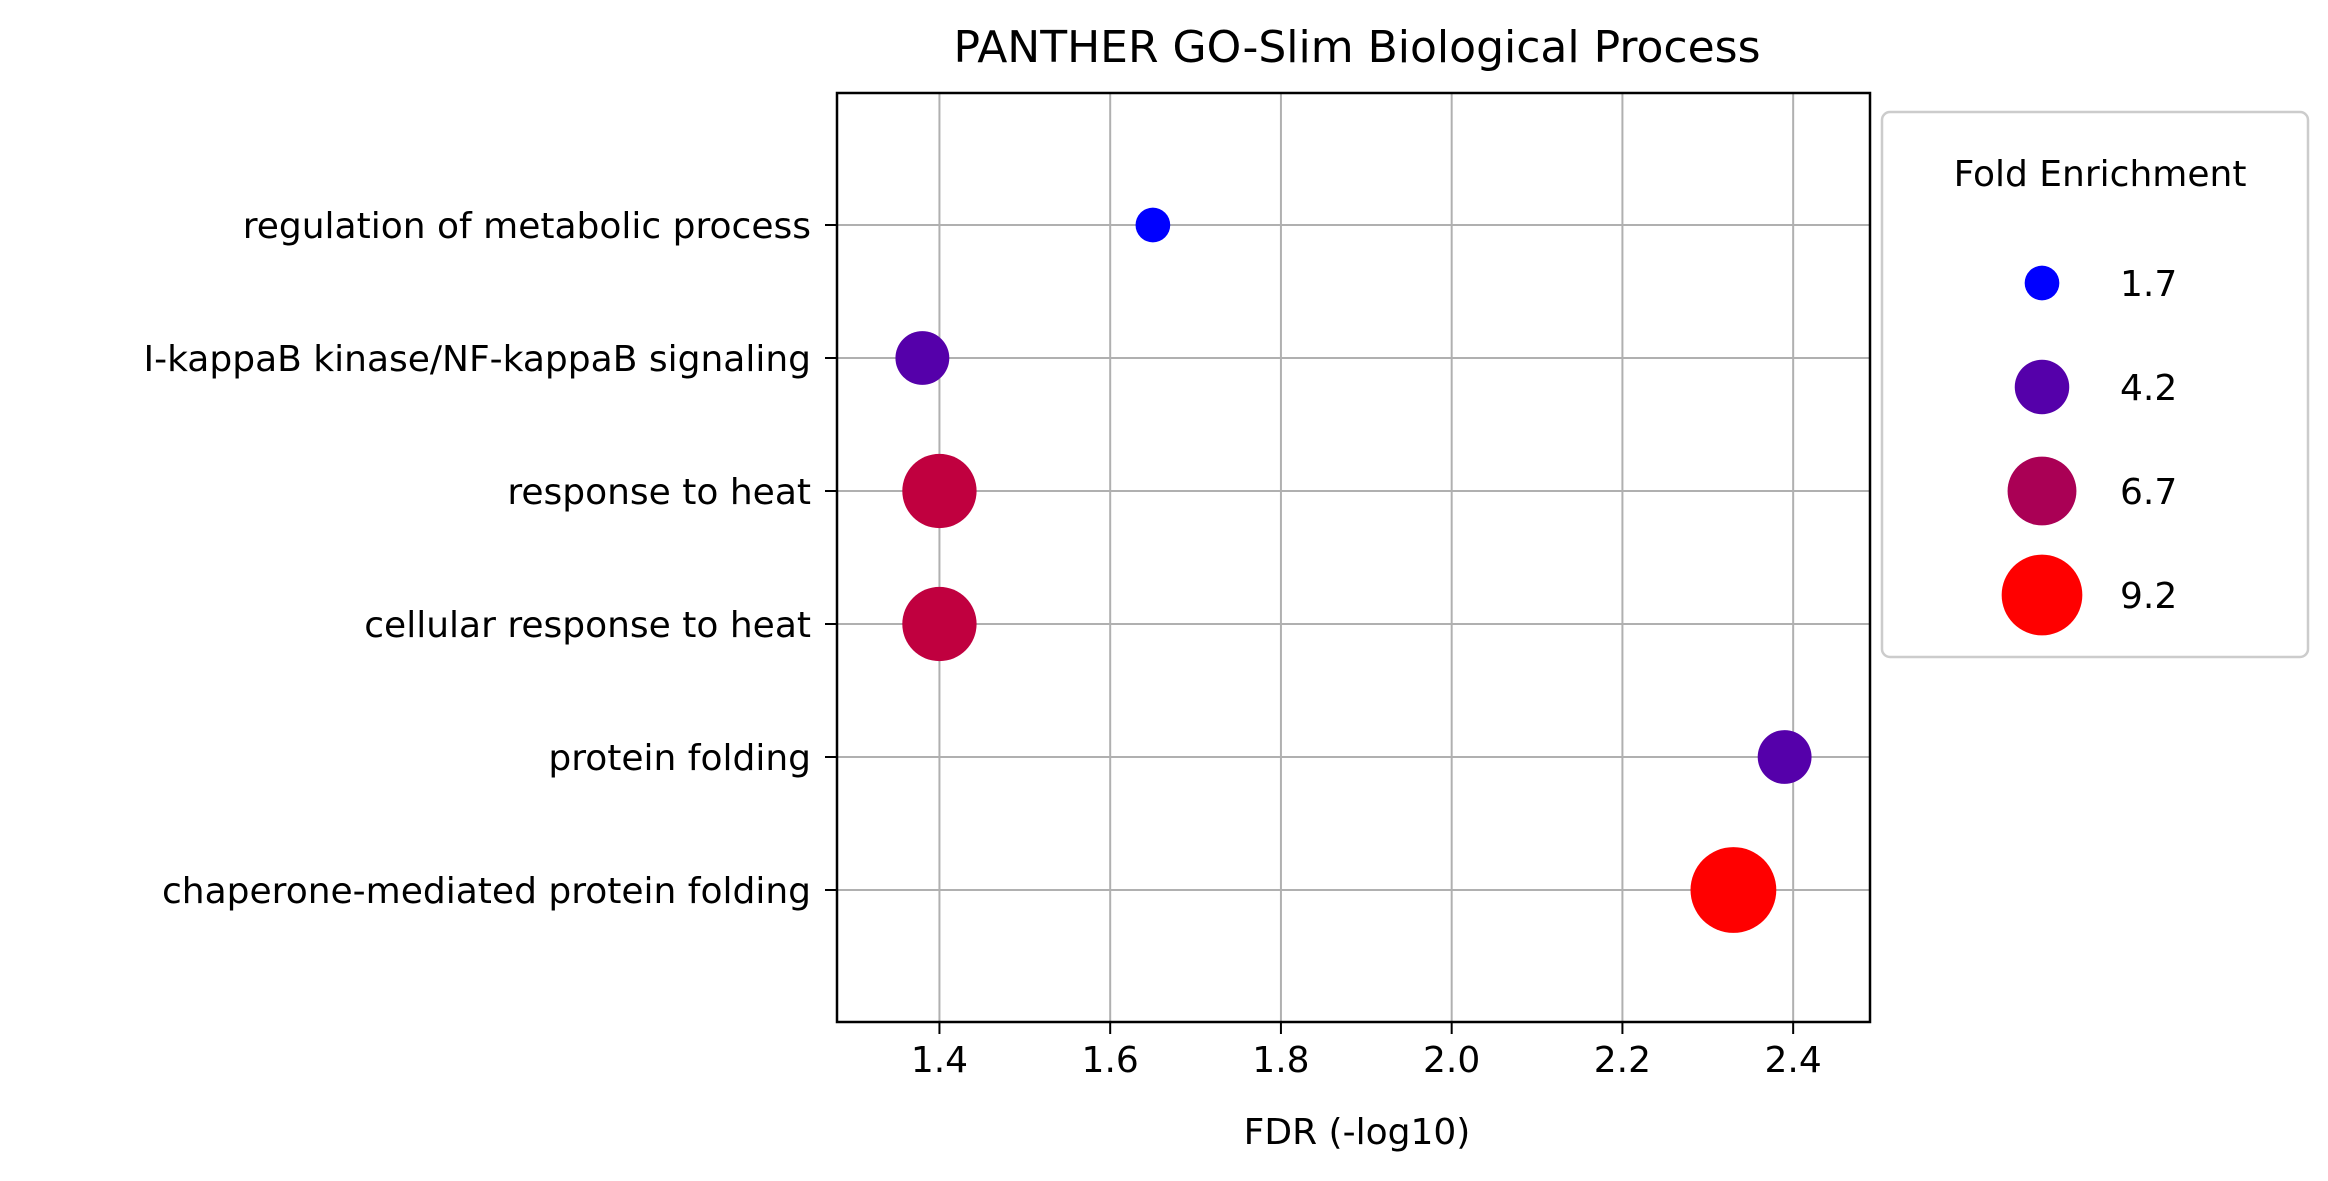 The height and width of the screenshot is (1181, 2328). I want to click on legend-box, so click(2095, 384).